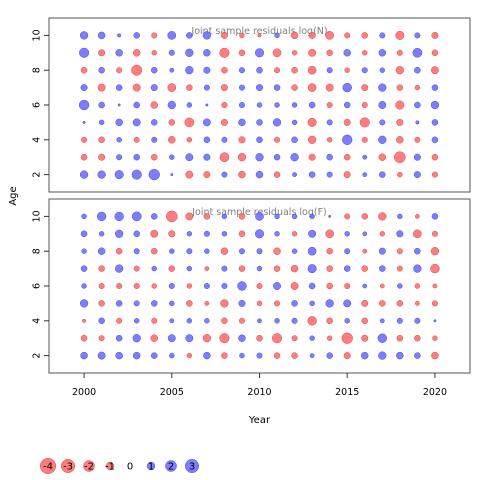  I want to click on y-tick-label: 6, so click(36, 105).